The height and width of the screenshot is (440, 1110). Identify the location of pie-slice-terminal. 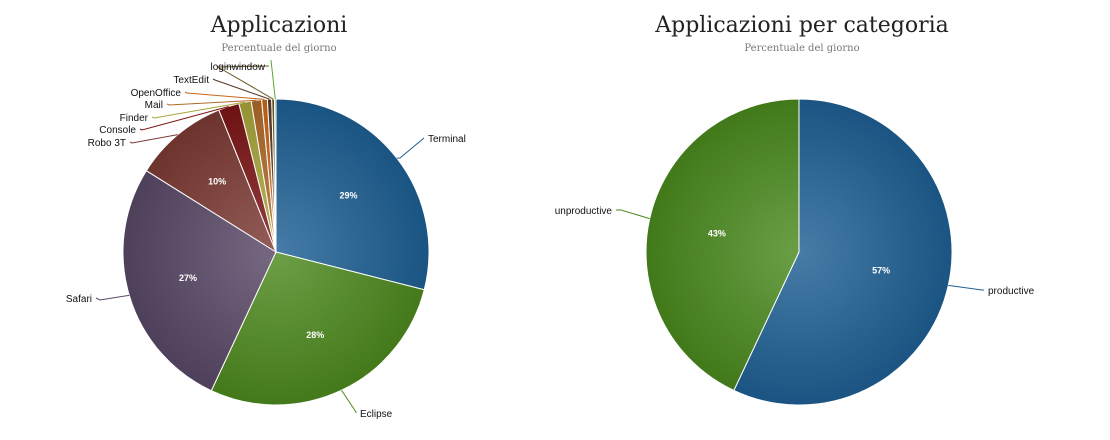
(352, 194).